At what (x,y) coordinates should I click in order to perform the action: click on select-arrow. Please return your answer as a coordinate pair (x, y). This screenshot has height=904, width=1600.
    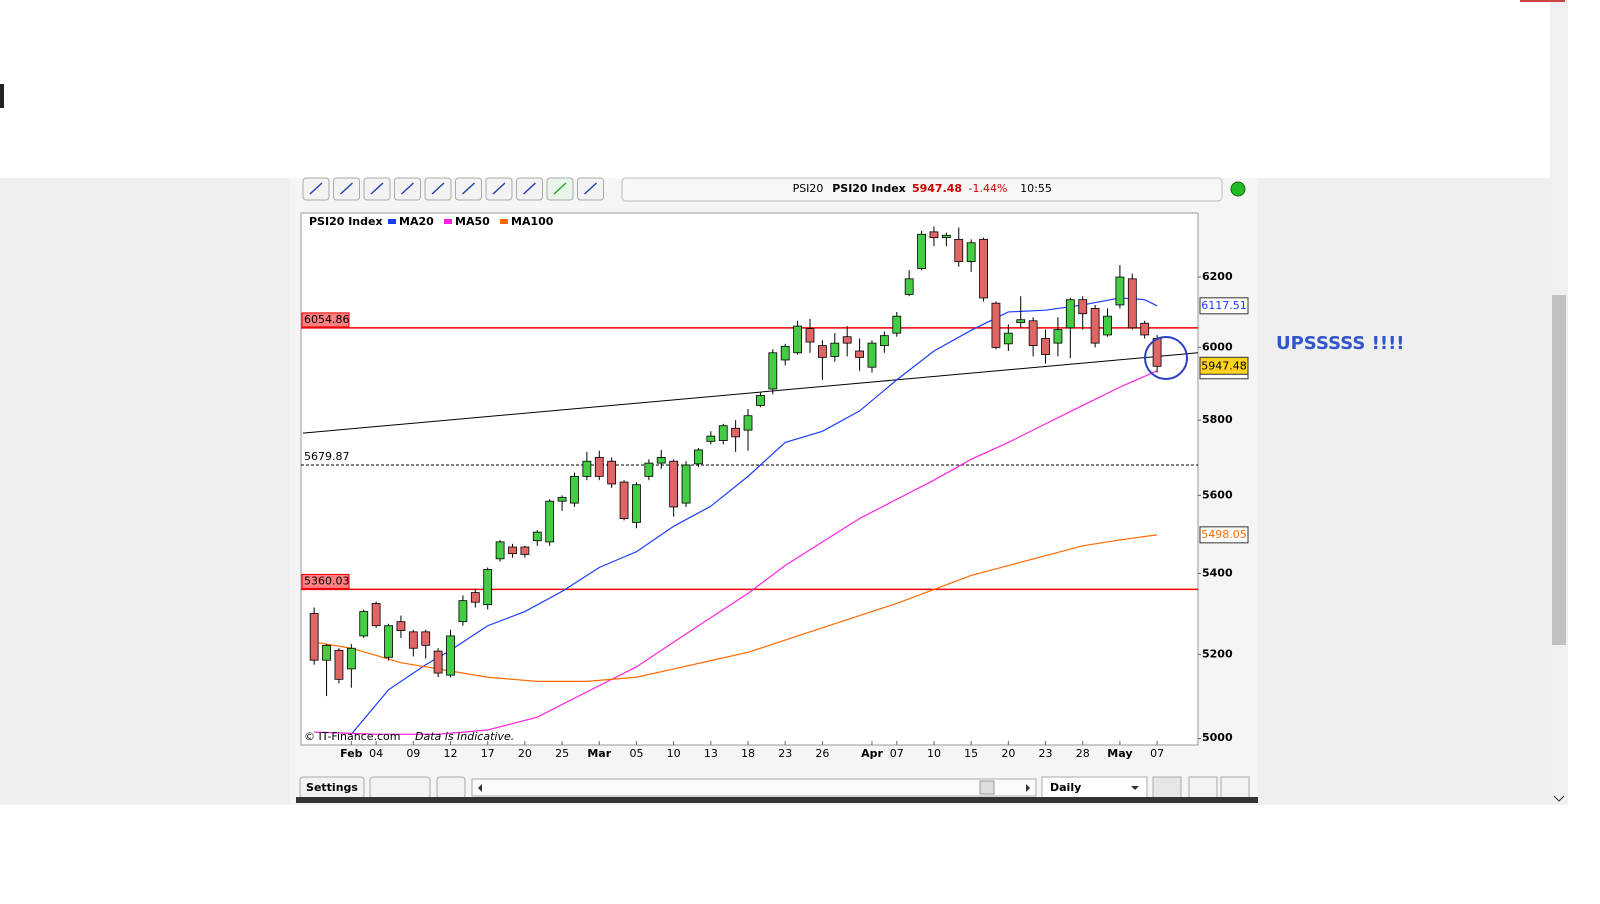
    Looking at the image, I should click on (1135, 788).